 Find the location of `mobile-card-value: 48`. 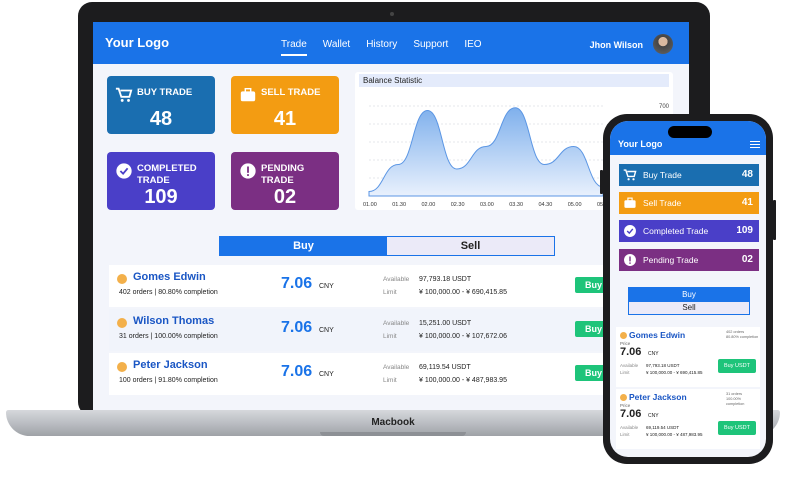

mobile-card-value: 48 is located at coordinates (747, 174).